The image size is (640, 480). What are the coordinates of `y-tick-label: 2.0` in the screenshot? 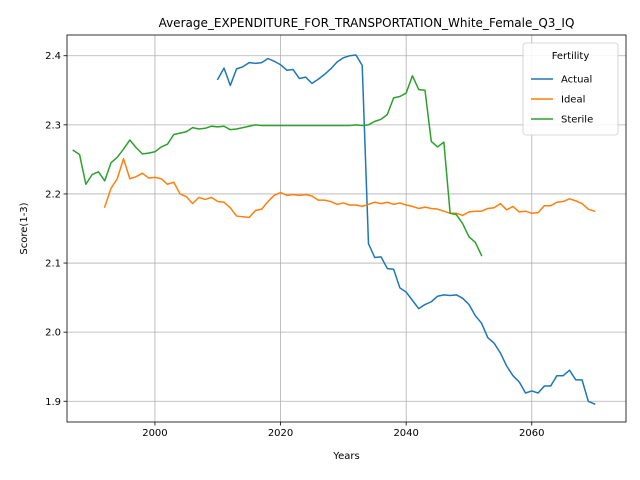 It's located at (53, 333).